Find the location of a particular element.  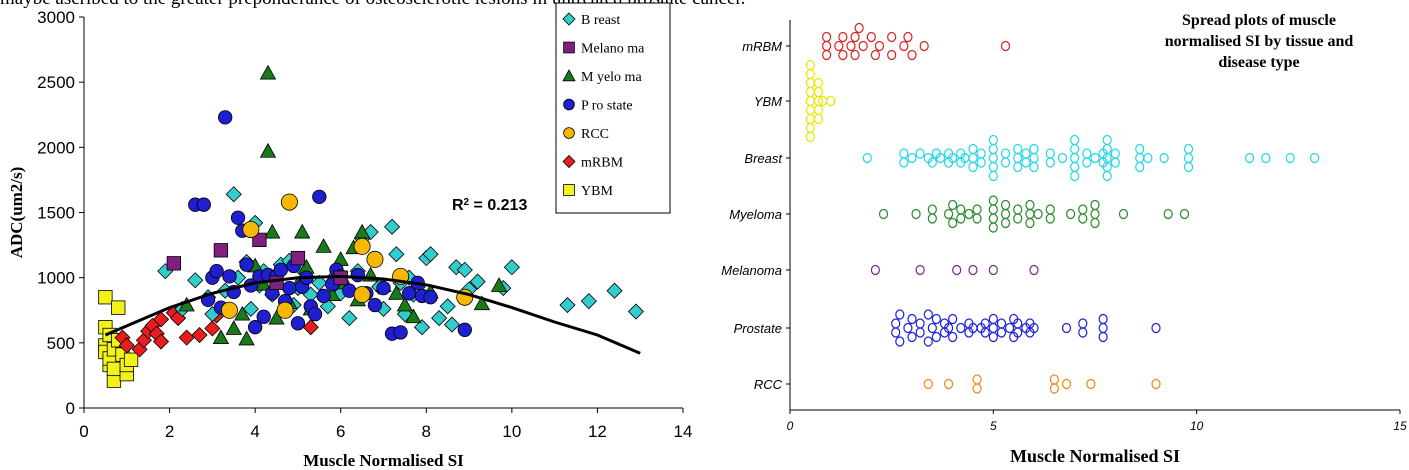

title-line: normalised SI by tissue and is located at coordinates (1259, 41).